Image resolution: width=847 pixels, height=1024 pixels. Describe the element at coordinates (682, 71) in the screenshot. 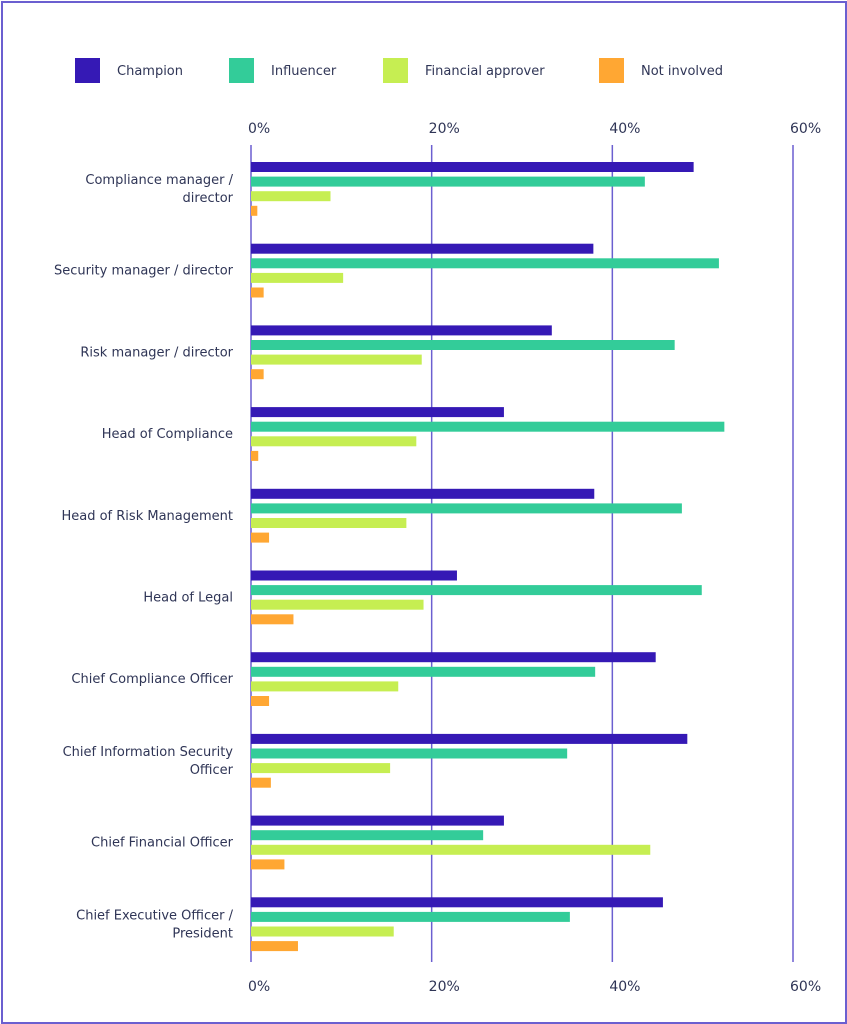

I see `legend-label: Not involved` at that location.